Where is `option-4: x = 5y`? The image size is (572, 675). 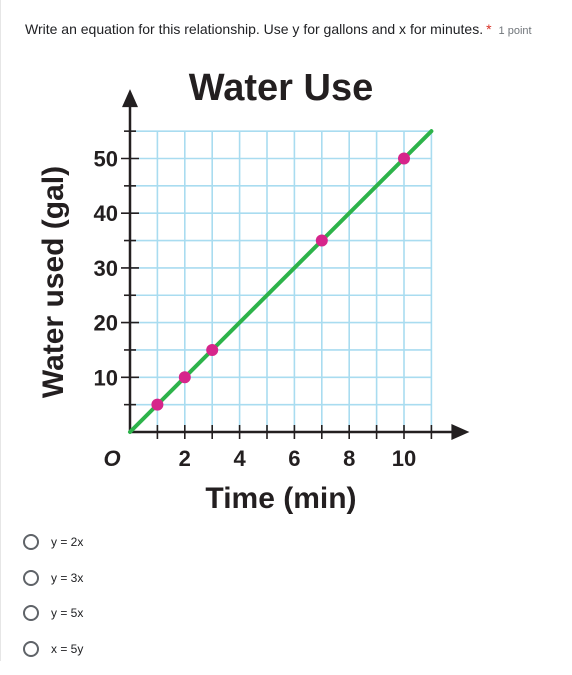 option-4: x = 5y is located at coordinates (53, 649).